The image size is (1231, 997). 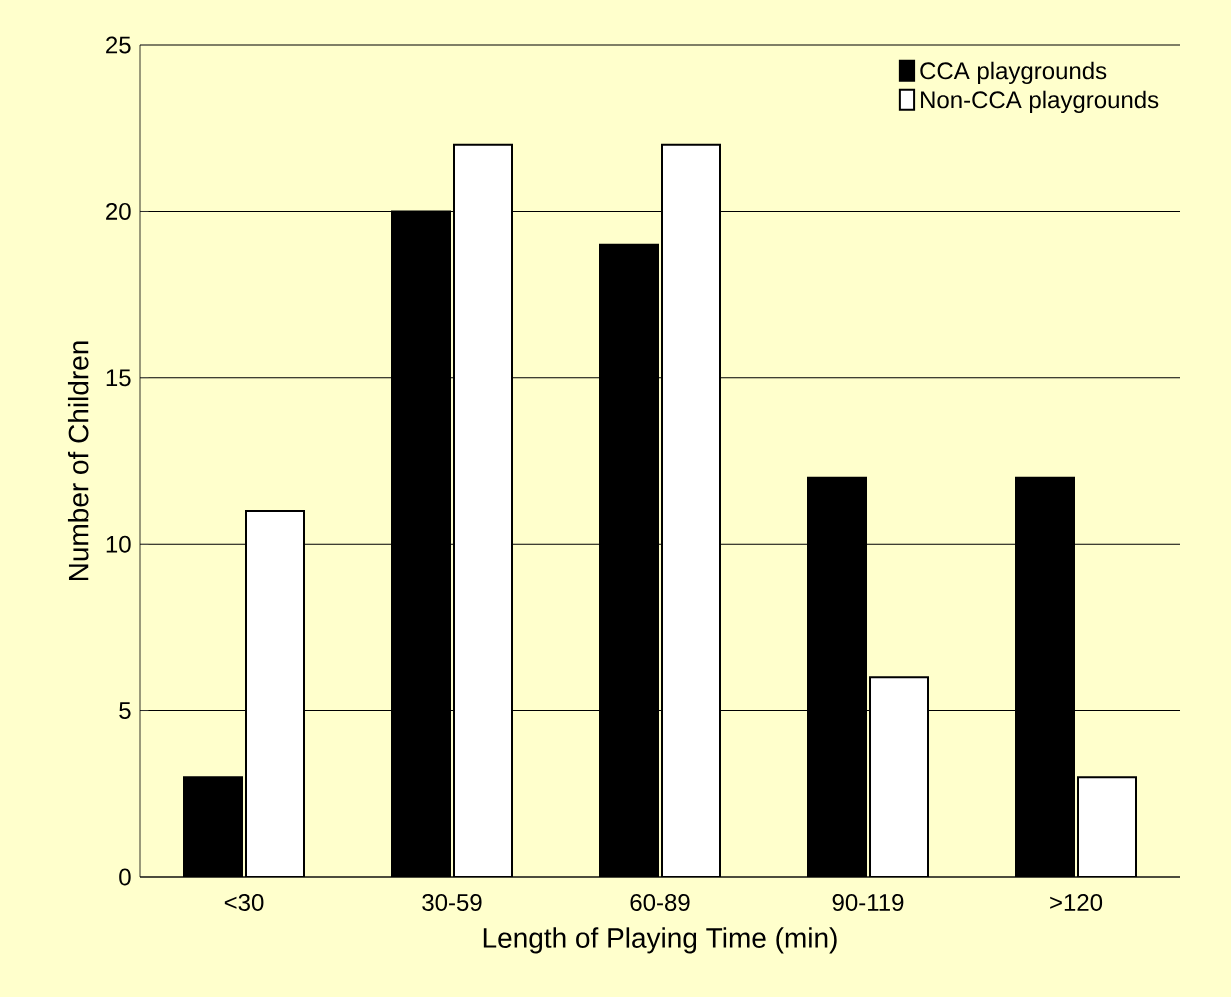 What do you see at coordinates (1040, 102) in the screenshot?
I see `legend-label: Non-CCA playgrounds` at bounding box center [1040, 102].